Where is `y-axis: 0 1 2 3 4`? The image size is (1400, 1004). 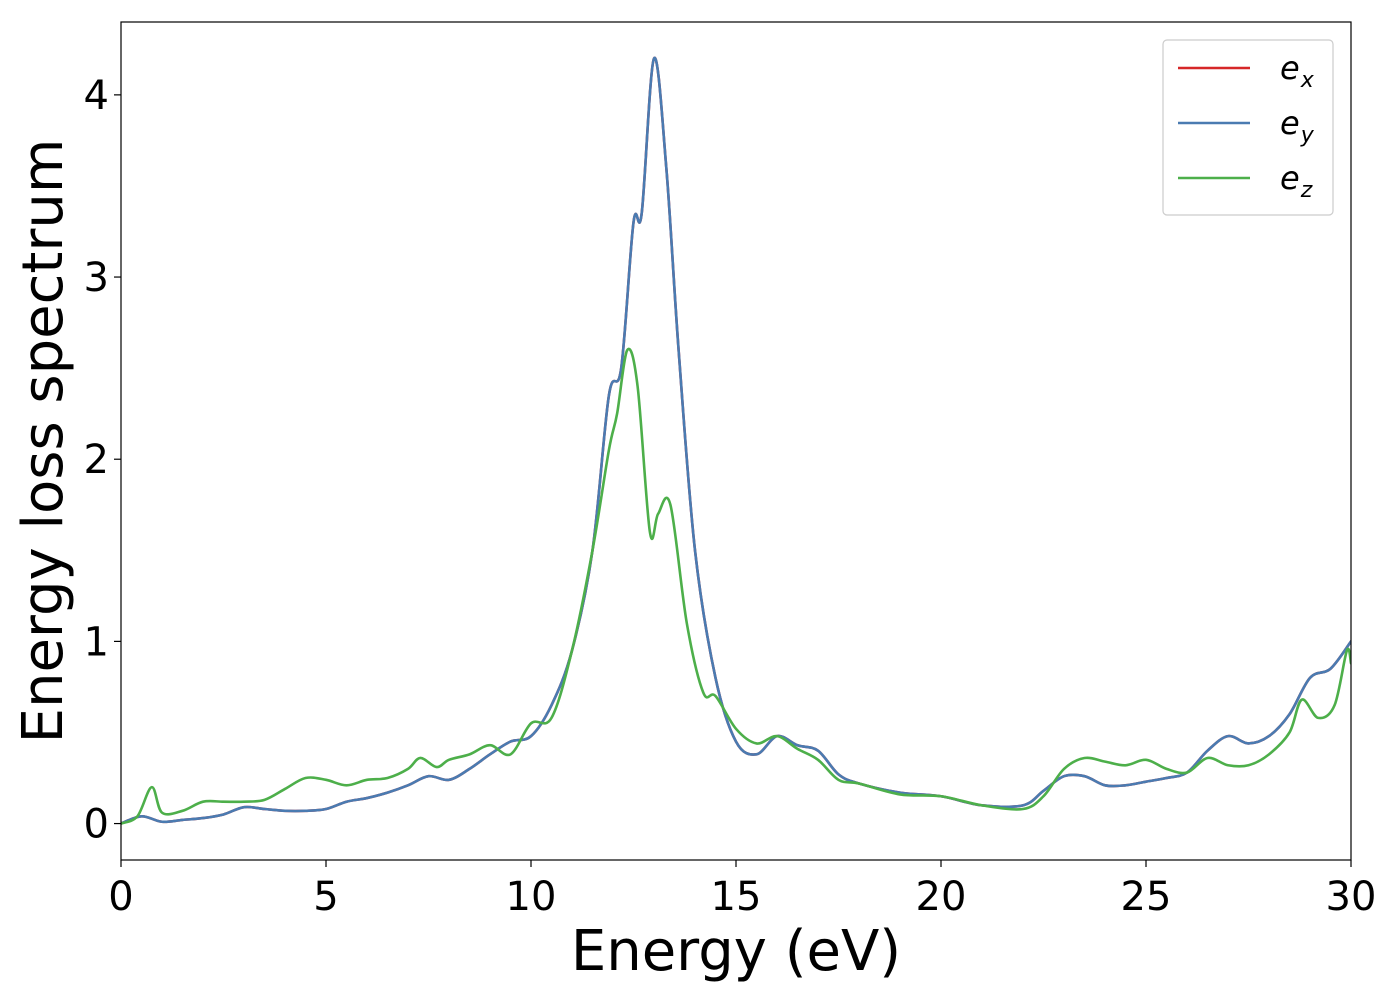
y-axis: 0 1 2 3 4 is located at coordinates (102, 460).